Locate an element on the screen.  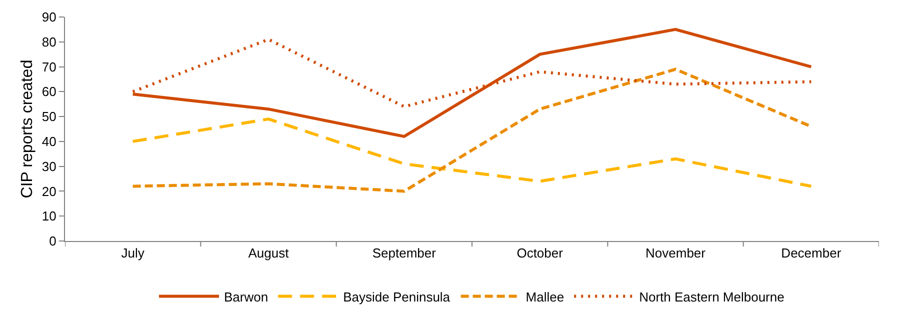
x-tick-label: September is located at coordinates (404, 253).